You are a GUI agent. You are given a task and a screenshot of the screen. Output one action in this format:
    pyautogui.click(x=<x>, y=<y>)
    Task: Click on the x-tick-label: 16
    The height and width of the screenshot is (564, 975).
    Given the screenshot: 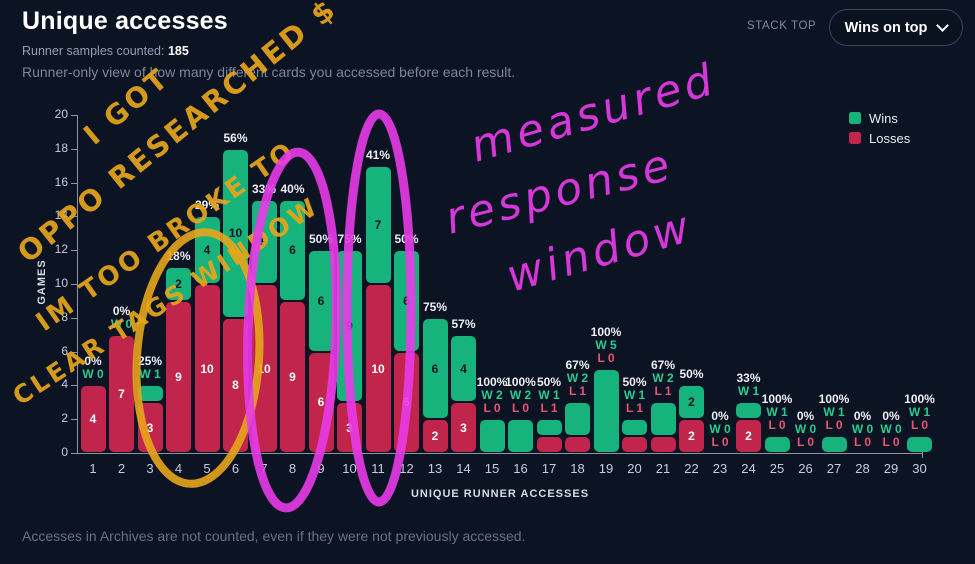 What is the action you would take?
    pyautogui.click(x=520, y=468)
    